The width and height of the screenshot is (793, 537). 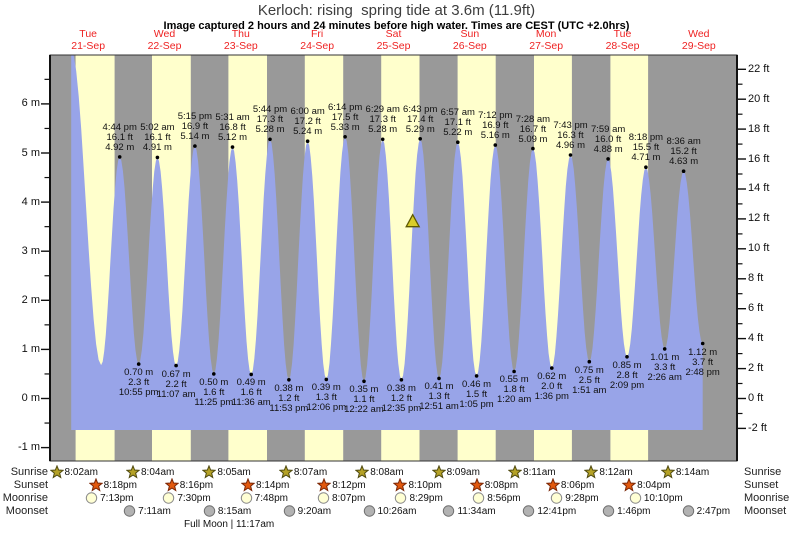 What do you see at coordinates (759, 188) in the screenshot?
I see `y-axis-label-right: 14 ft` at bounding box center [759, 188].